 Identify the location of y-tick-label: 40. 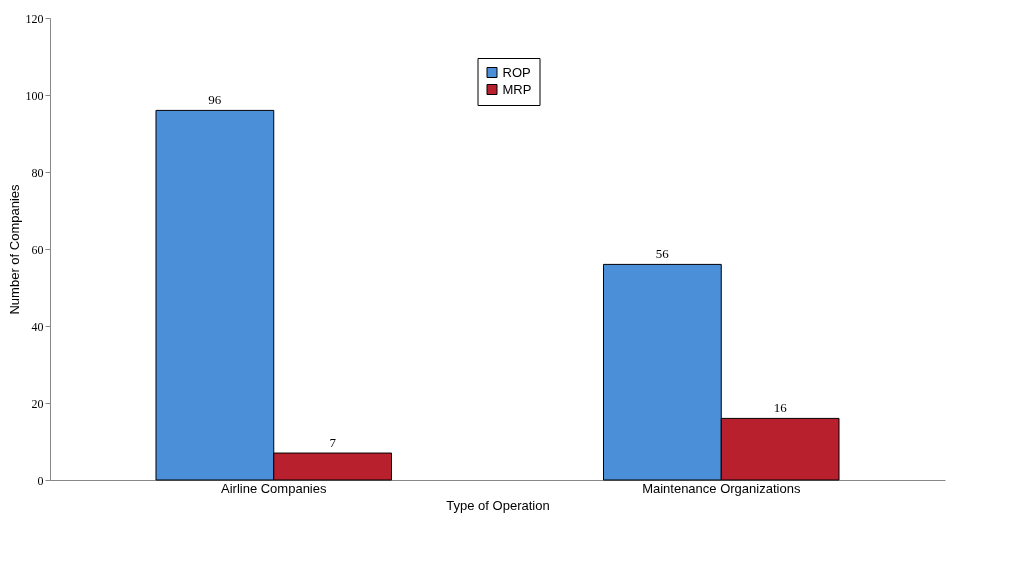
(37, 326).